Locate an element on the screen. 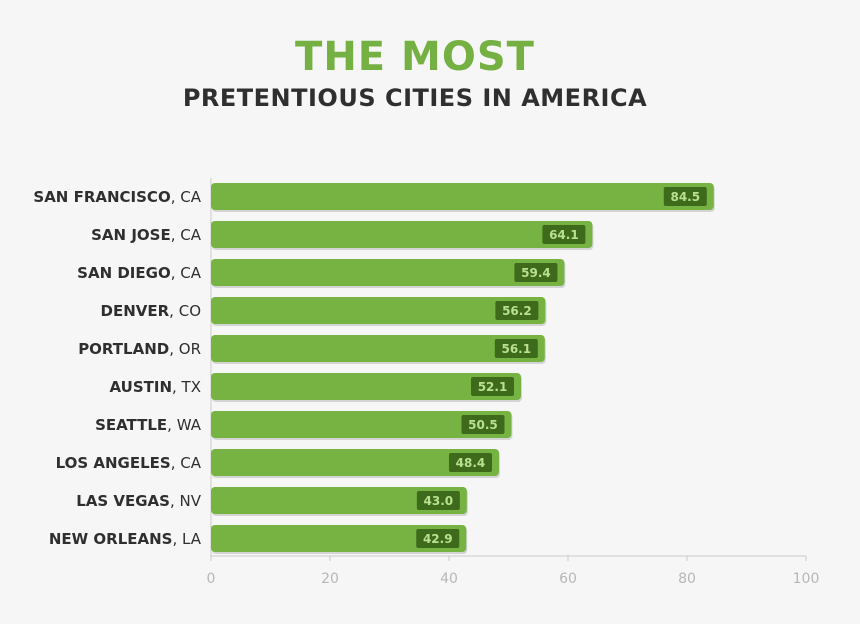 This screenshot has height=624, width=860. value-label: 64.1 is located at coordinates (564, 235).